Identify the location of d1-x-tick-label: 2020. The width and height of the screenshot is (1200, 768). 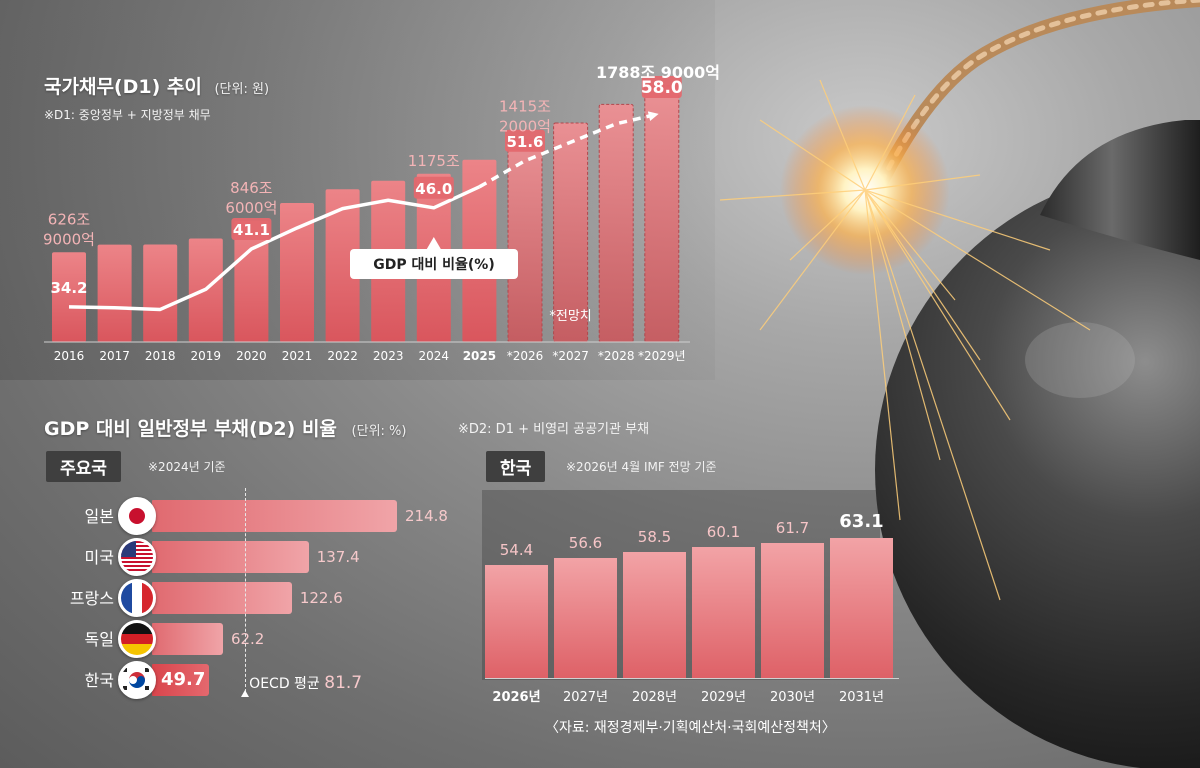
(251, 356).